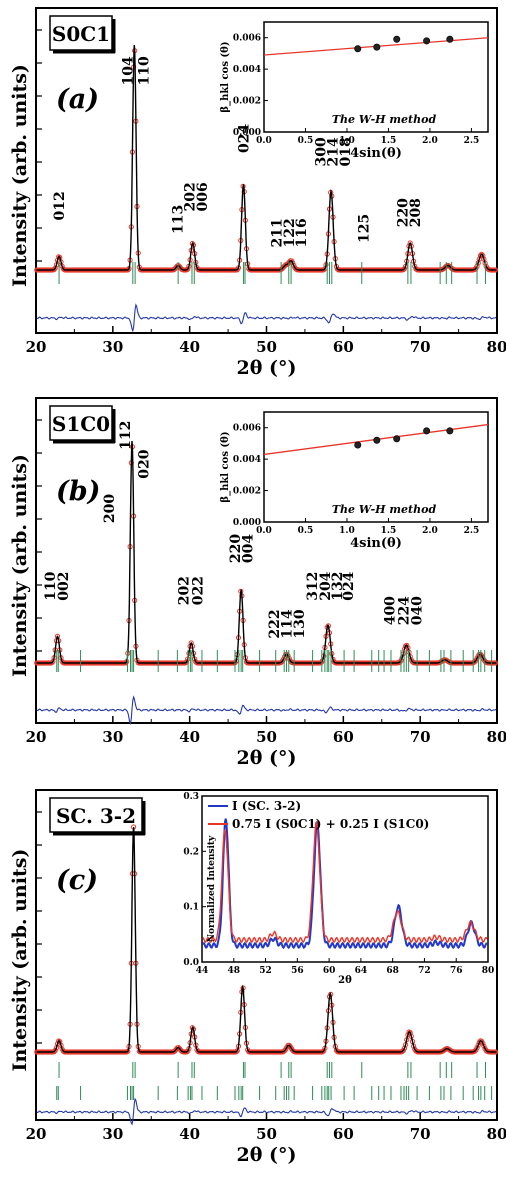  I want to click on hkl-label: 222, so click(275, 623).